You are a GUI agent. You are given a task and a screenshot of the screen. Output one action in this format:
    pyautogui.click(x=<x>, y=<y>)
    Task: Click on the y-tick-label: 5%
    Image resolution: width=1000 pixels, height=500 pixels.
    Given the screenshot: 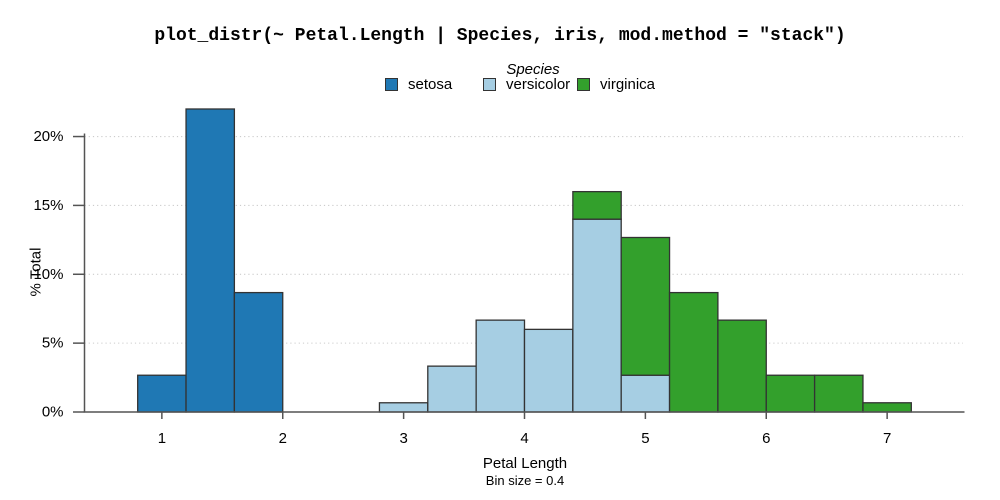 What is the action you would take?
    pyautogui.click(x=53, y=343)
    